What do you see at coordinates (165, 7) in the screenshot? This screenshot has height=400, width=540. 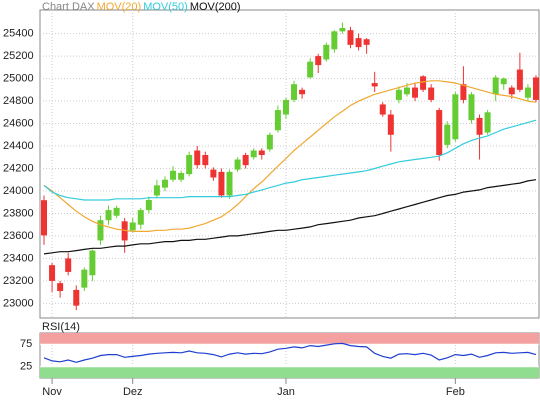 I see `legend-entry: MOV(50)` at bounding box center [165, 7].